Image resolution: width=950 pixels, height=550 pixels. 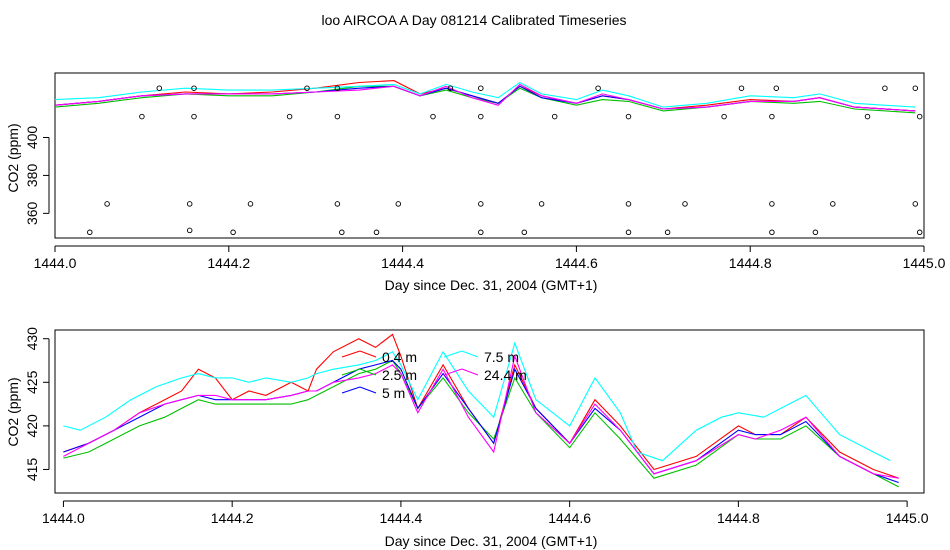 What do you see at coordinates (32, 176) in the screenshot?
I see `top-y-tick-label: 380` at bounding box center [32, 176].